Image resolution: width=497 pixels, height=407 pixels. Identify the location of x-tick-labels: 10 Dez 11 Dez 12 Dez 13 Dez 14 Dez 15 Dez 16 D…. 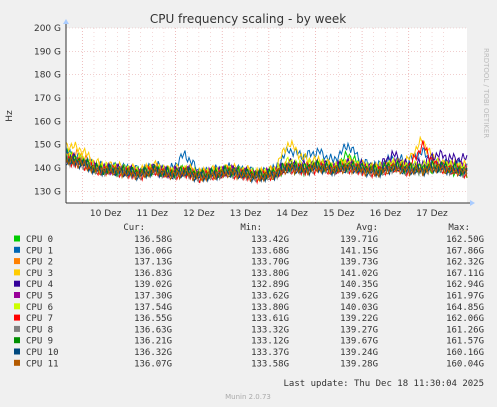
(269, 214).